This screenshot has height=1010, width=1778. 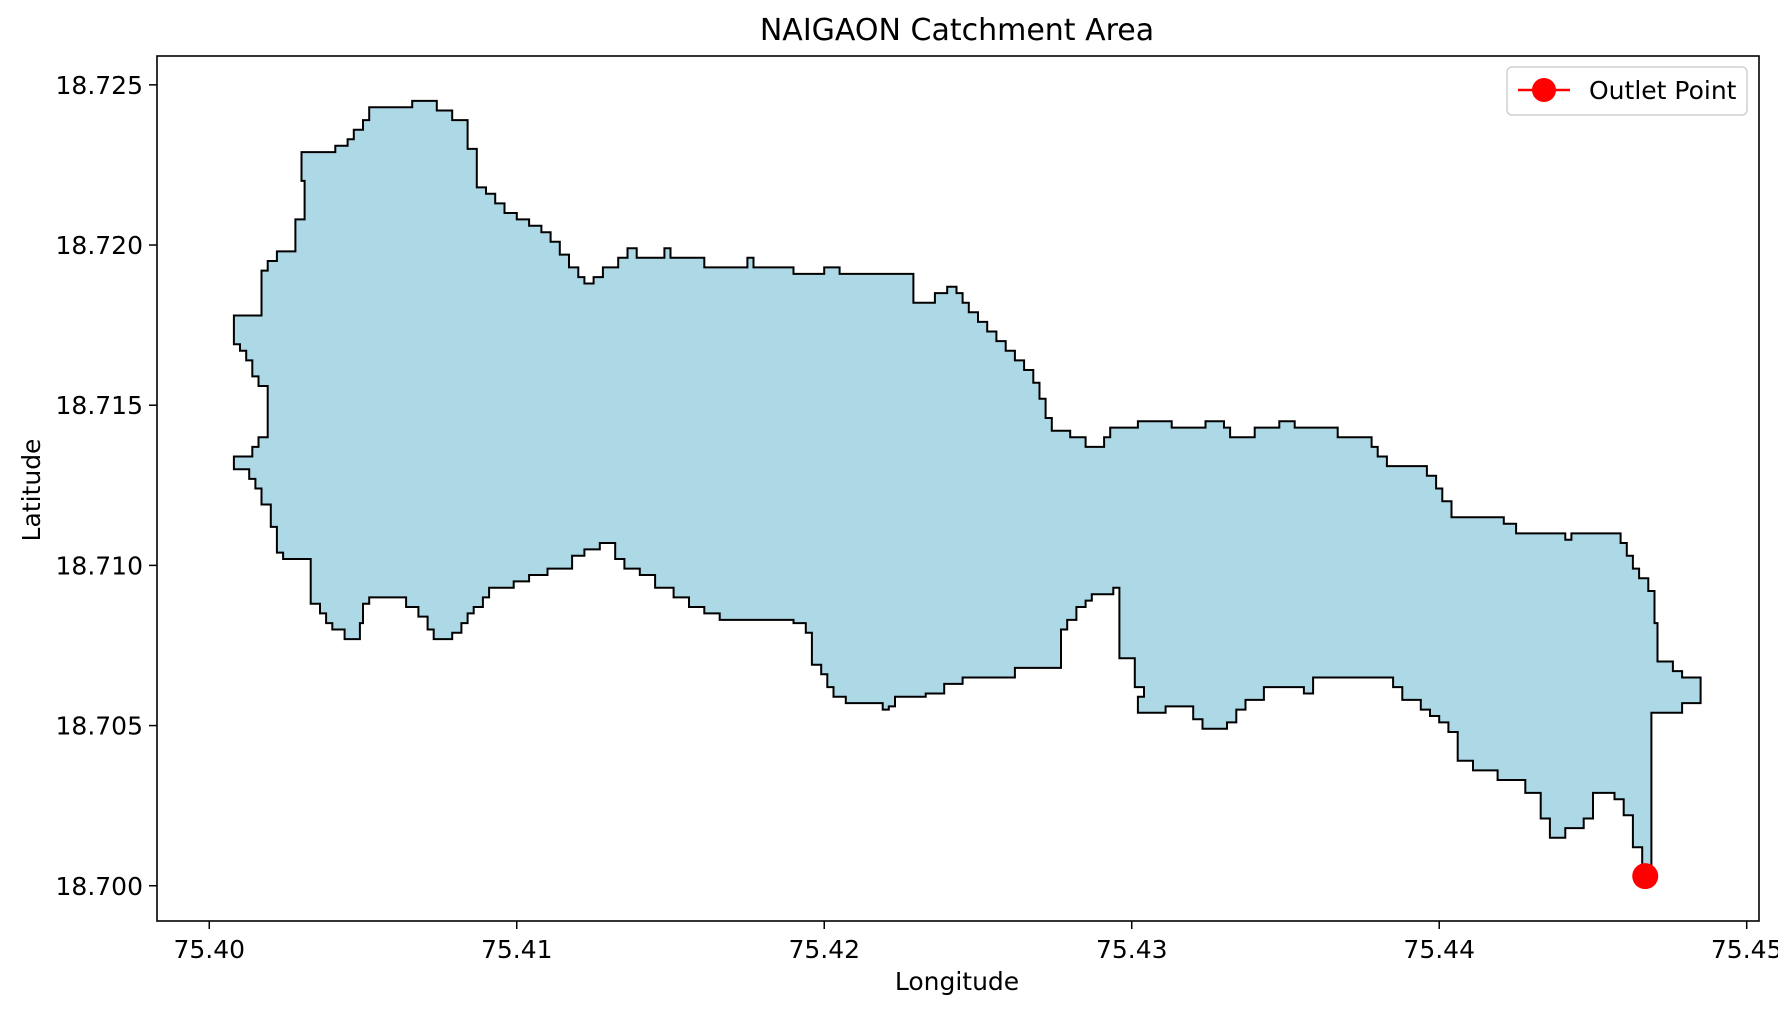 What do you see at coordinates (1663, 90) in the screenshot?
I see `legend-label: Outlet Point` at bounding box center [1663, 90].